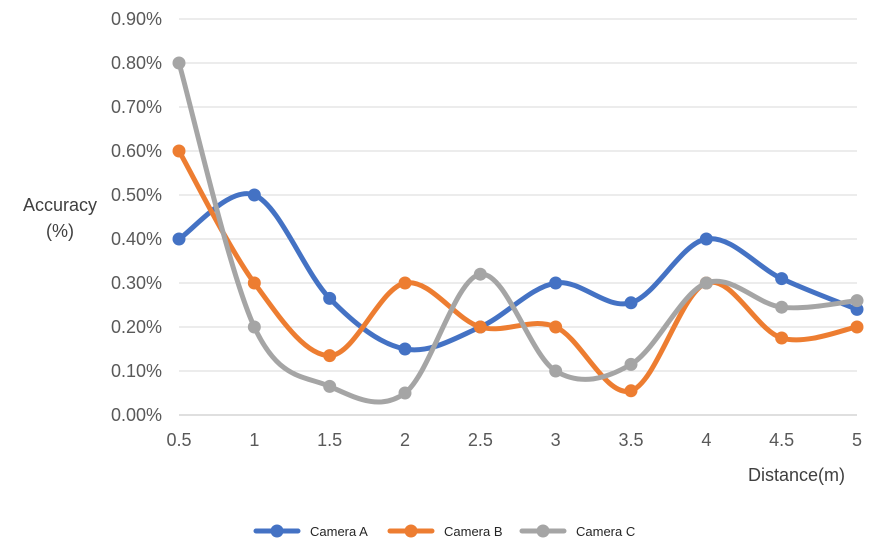  What do you see at coordinates (136, 195) in the screenshot?
I see `y-tick-label: 0.50%` at bounding box center [136, 195].